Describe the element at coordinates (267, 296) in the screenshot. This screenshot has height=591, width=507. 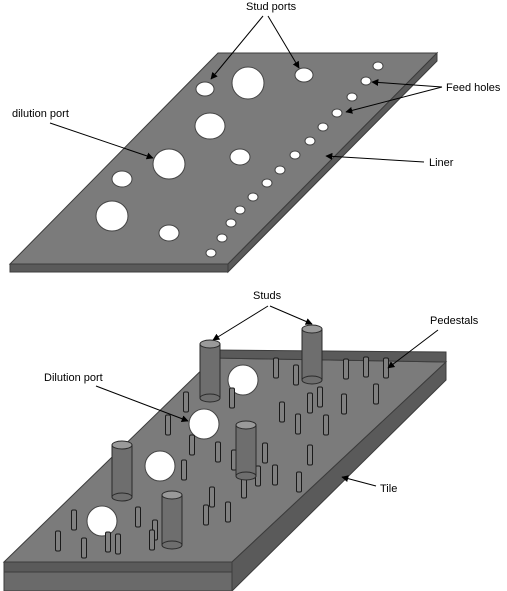
I see `label-studs: Studs` at that location.